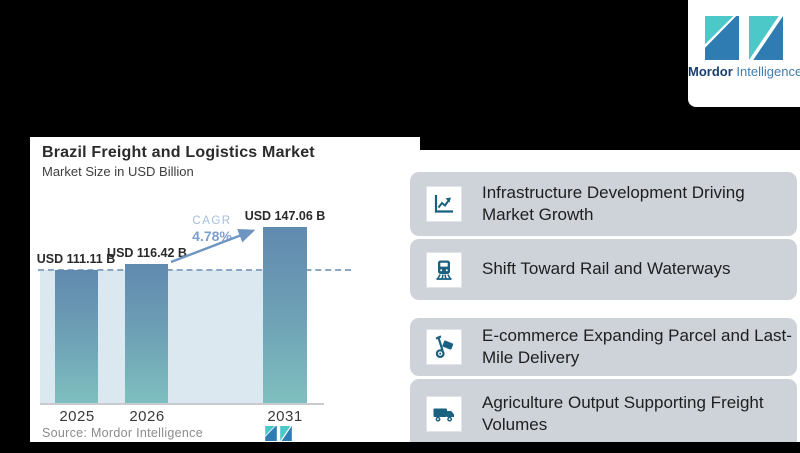  Describe the element at coordinates (118, 171) in the screenshot. I see `chart-subtitle: Market Size in USD Billion` at that location.